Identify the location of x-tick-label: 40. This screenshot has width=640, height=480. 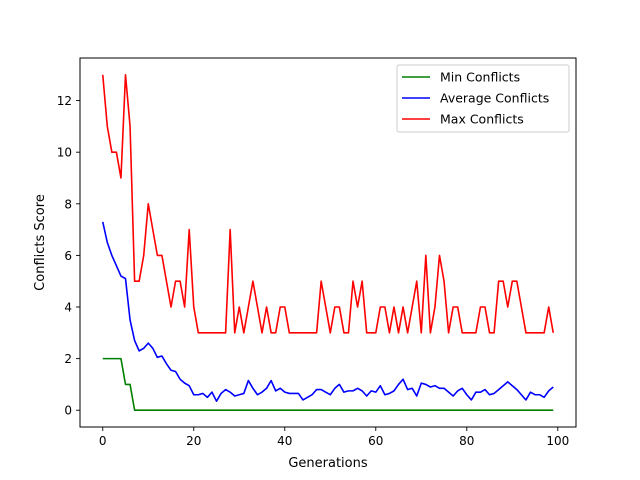
(284, 441).